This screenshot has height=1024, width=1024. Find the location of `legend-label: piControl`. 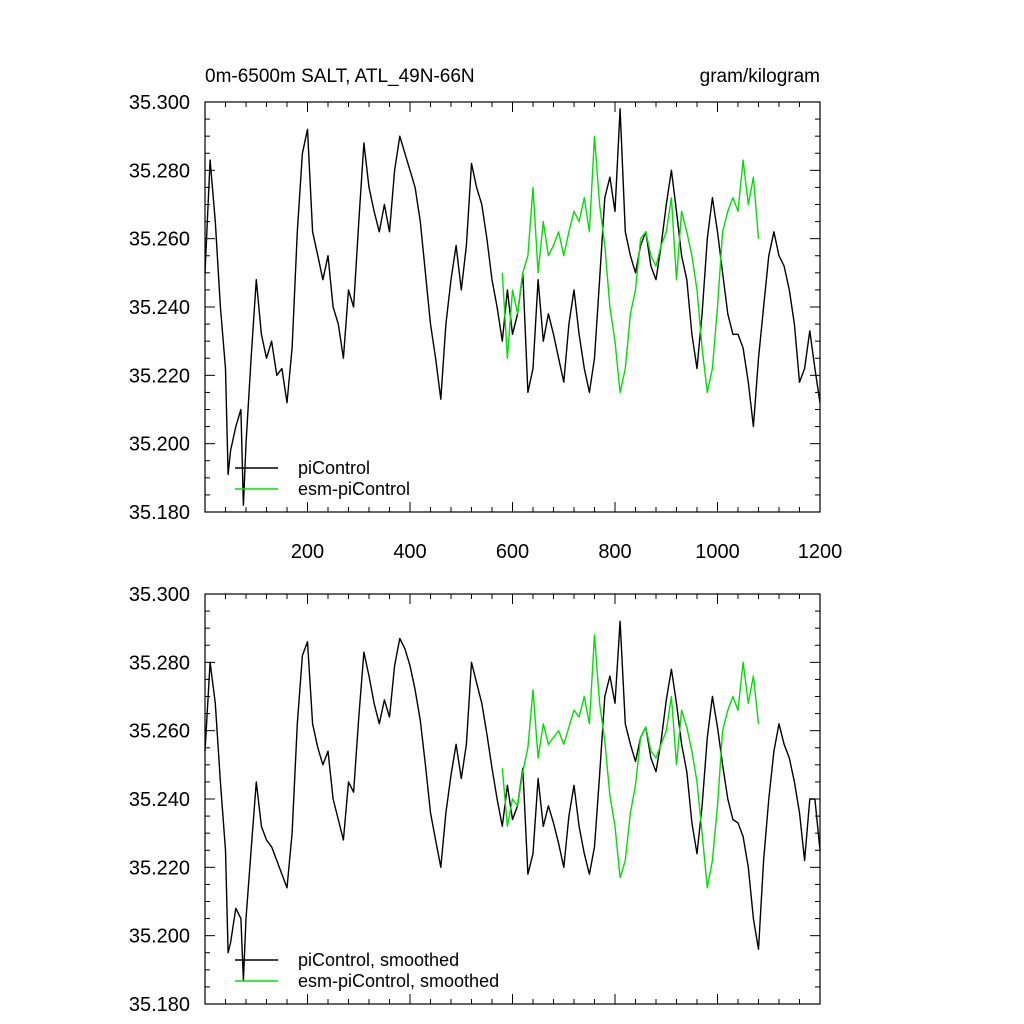

legend-label: piControl is located at coordinates (334, 468).